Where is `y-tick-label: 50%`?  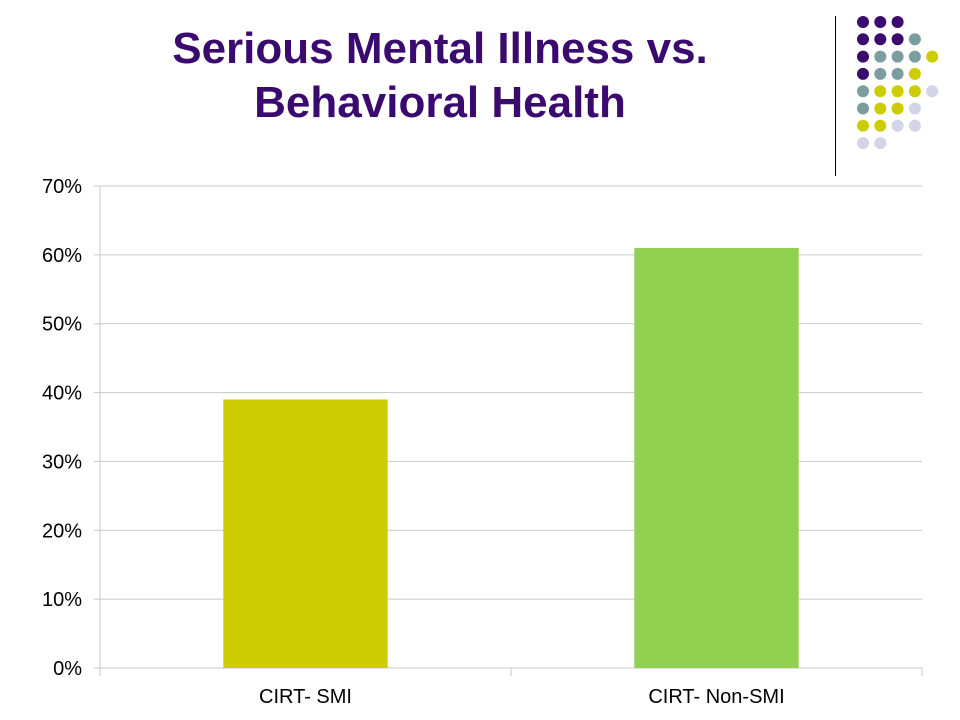 y-tick-label: 50% is located at coordinates (62, 325).